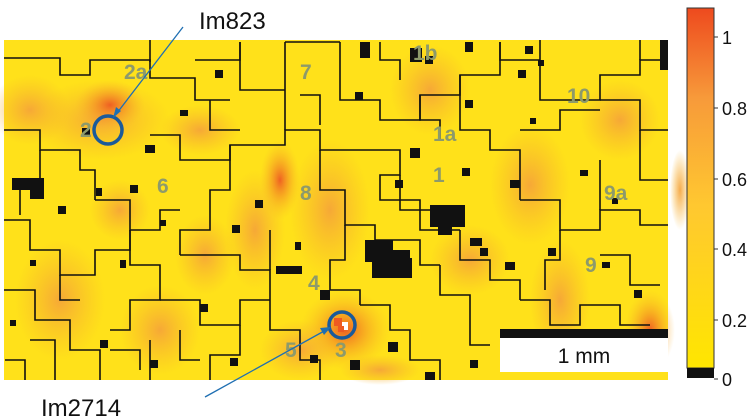 The width and height of the screenshot is (753, 420). I want to click on grain-label: 1, so click(439, 175).